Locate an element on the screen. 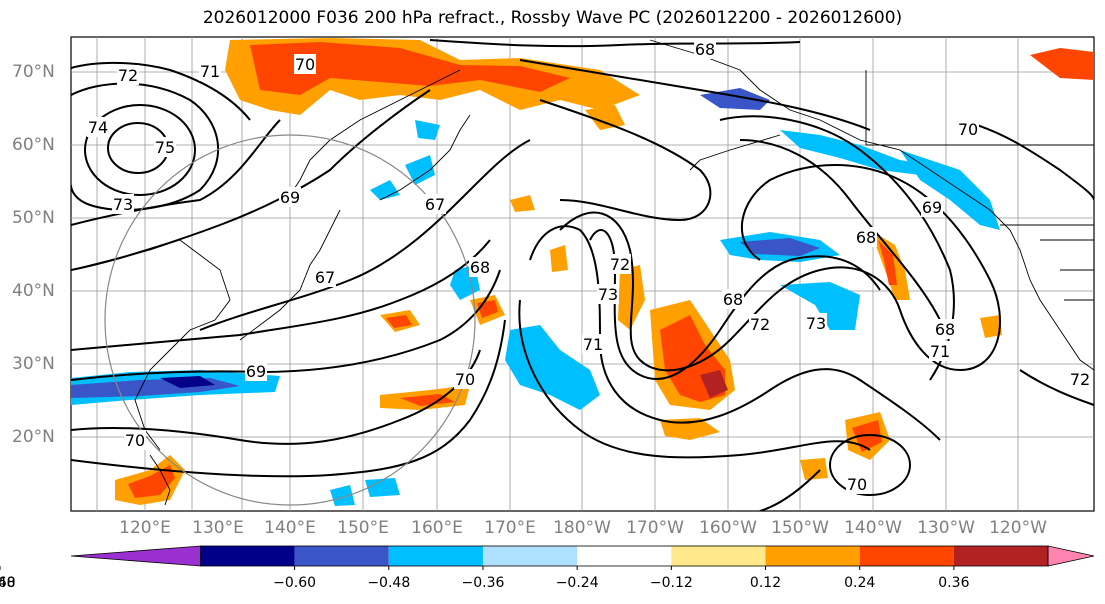  latitude-label: 60°N is located at coordinates (33, 145).